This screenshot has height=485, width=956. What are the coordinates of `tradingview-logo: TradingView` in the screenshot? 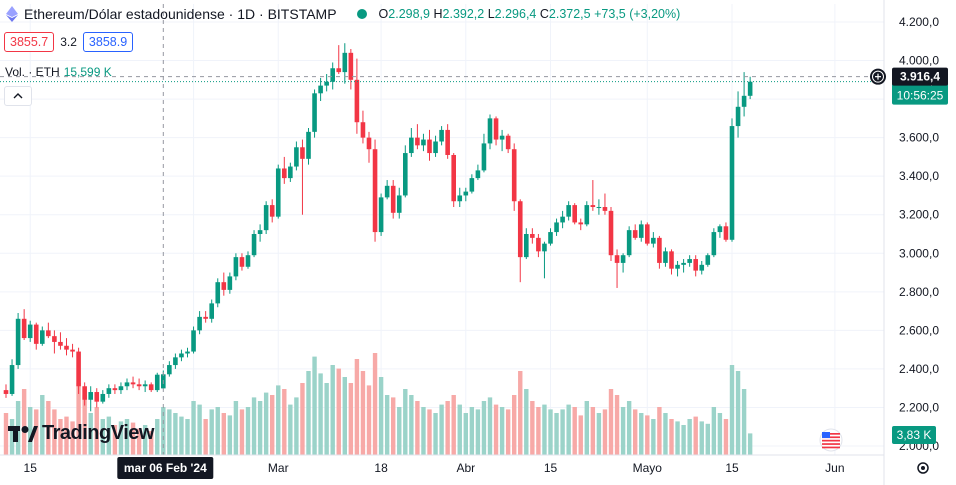 It's located at (81, 433).